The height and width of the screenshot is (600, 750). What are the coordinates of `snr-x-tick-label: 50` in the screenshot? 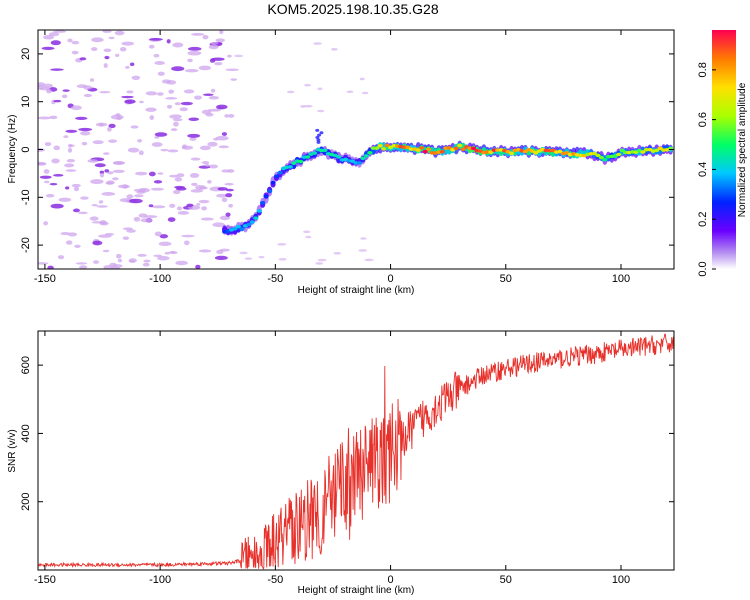 It's located at (506, 580).